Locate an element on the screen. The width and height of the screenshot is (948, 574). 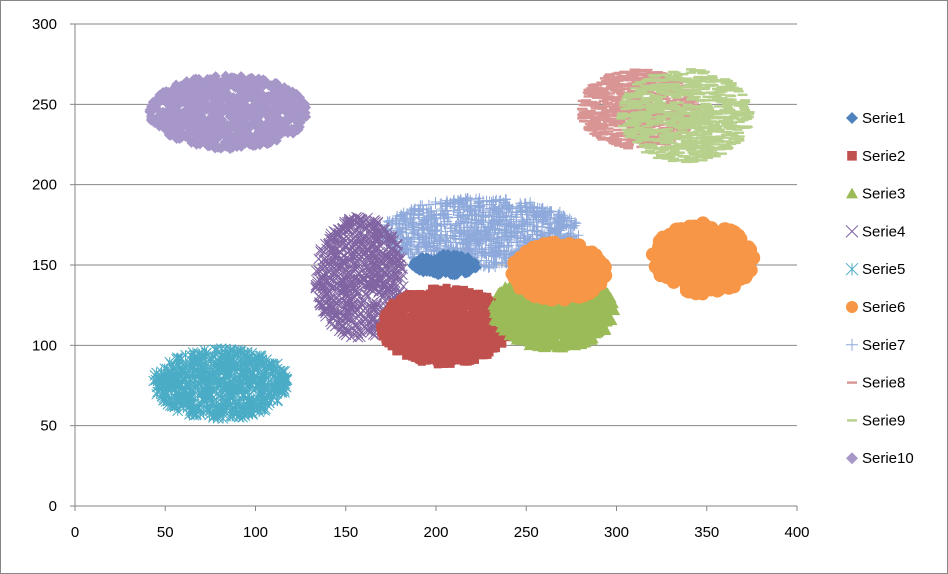
x-tick-label: 350 is located at coordinates (706, 532).